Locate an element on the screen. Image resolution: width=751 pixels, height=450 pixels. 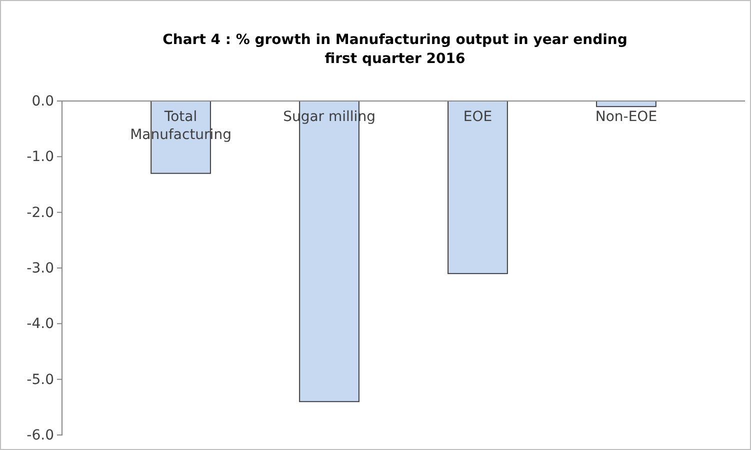
y-tick-label: -5.0 is located at coordinates (40, 380).